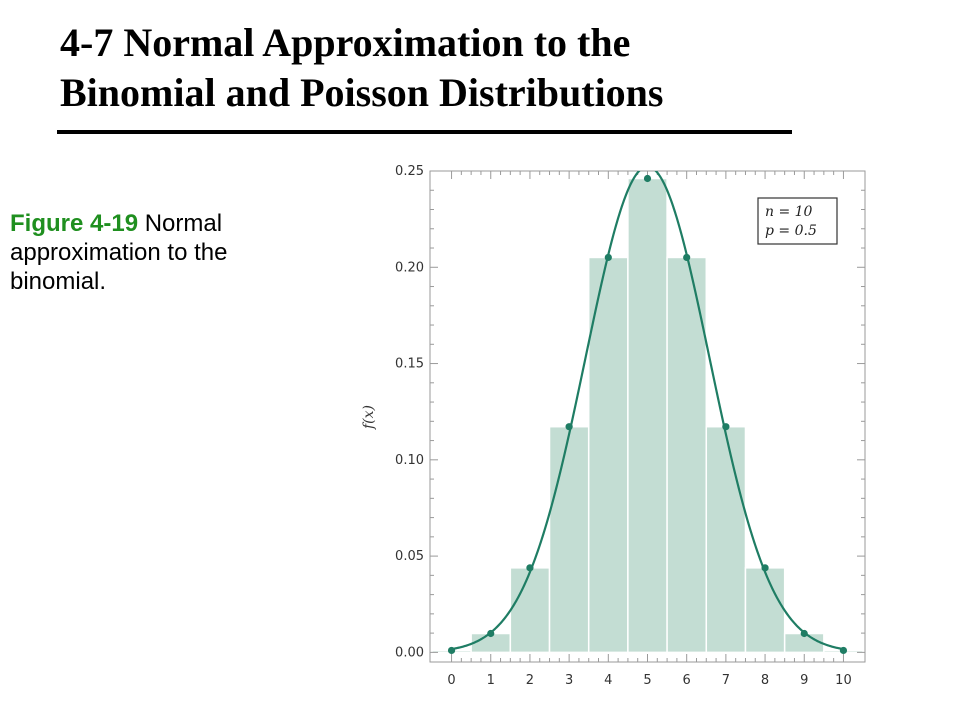 The image size is (960, 720). I want to click on title-line-2: Binomial and Poisson Distributions, so click(362, 92).